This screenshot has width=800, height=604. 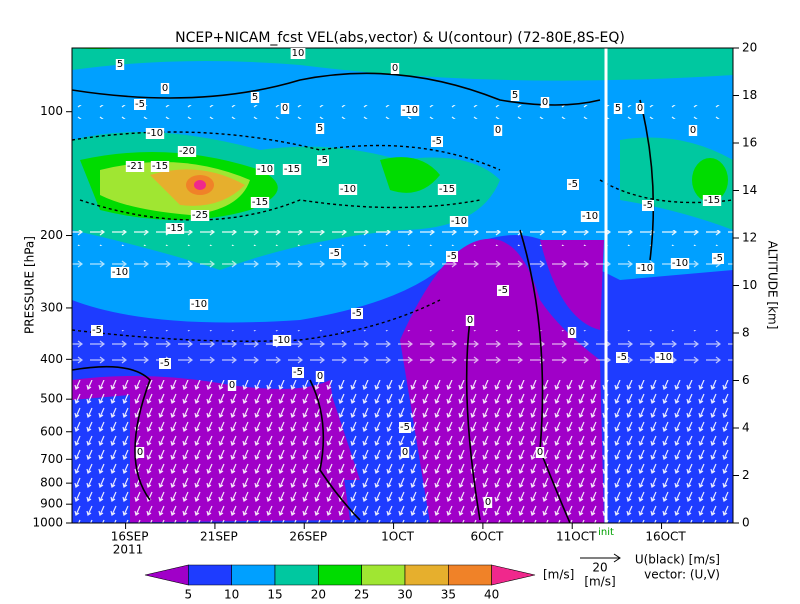 What do you see at coordinates (576, 537) in the screenshot?
I see `x-tick-label: 11OCT` at bounding box center [576, 537].